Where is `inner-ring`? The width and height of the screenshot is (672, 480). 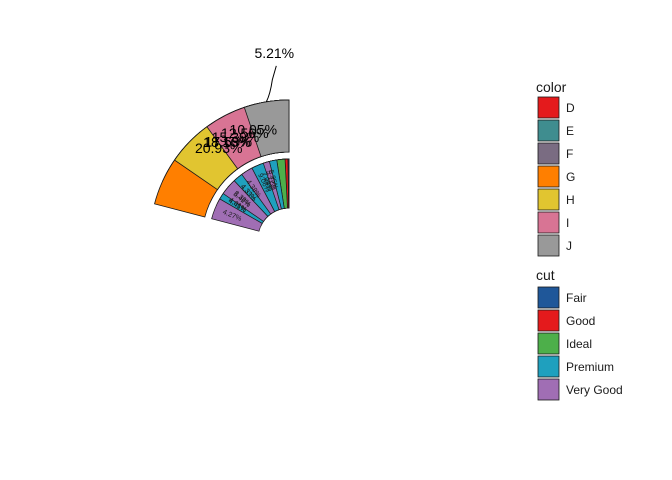 inner-ring is located at coordinates (250, 195).